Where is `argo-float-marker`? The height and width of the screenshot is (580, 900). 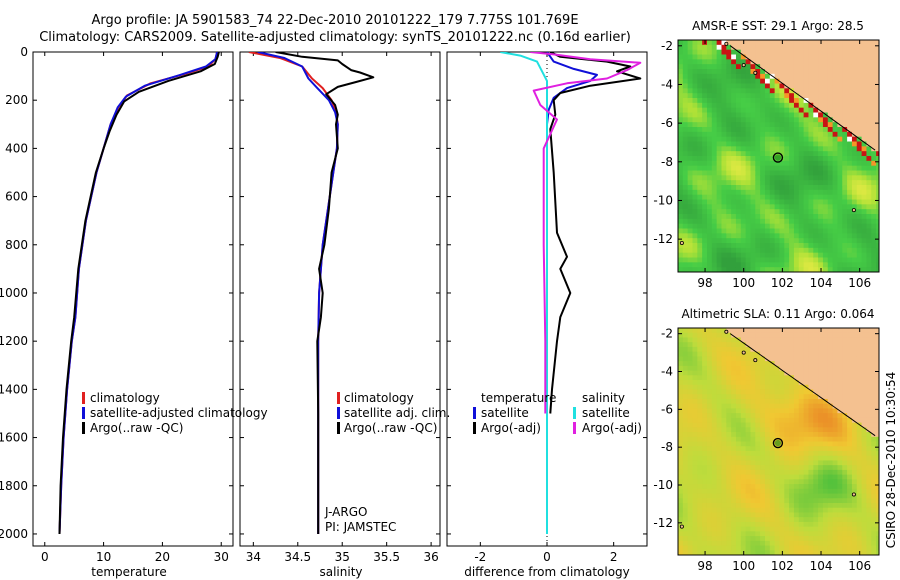 argo-float-marker is located at coordinates (778, 443).